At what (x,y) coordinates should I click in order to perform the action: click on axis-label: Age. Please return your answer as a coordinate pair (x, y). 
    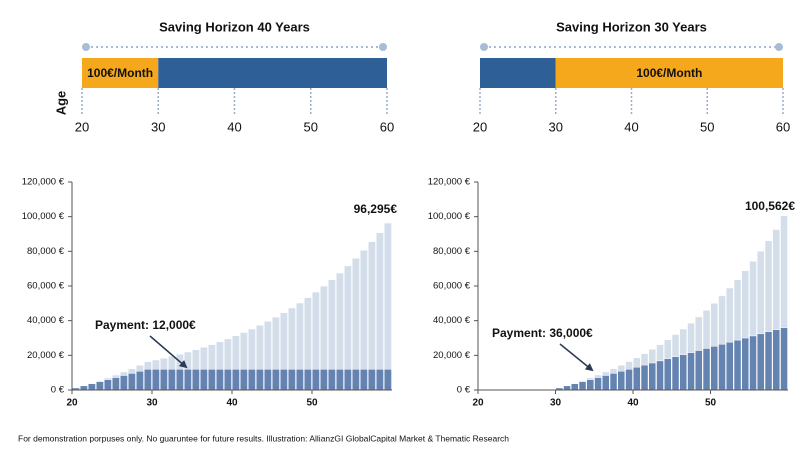
    Looking at the image, I should click on (60, 103).